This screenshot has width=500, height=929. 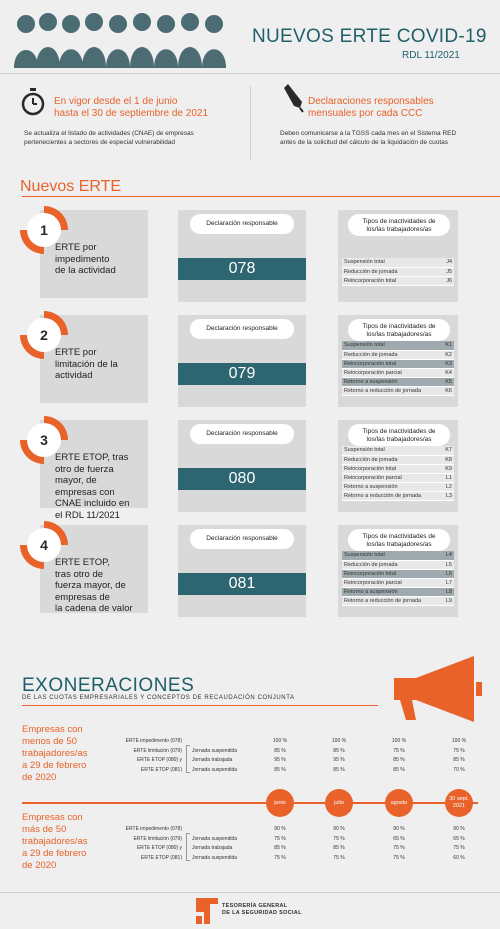 I want to click on tipo-name: Reincorporación parcial, so click(x=386, y=478).